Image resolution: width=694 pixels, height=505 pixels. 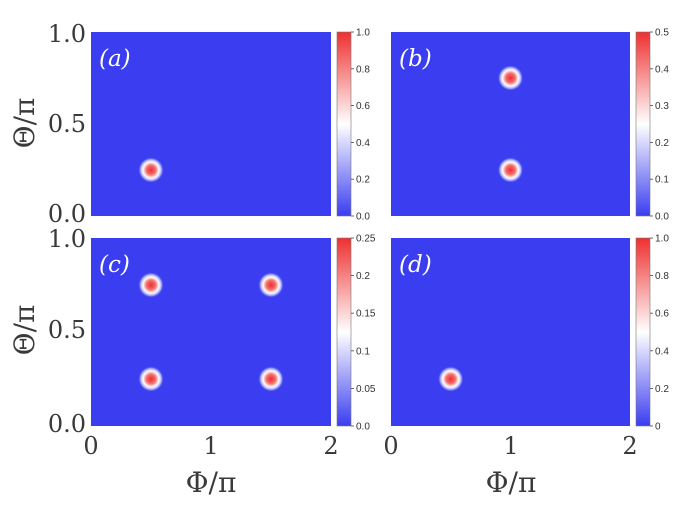 I want to click on panel-label: (c), so click(x=114, y=265).